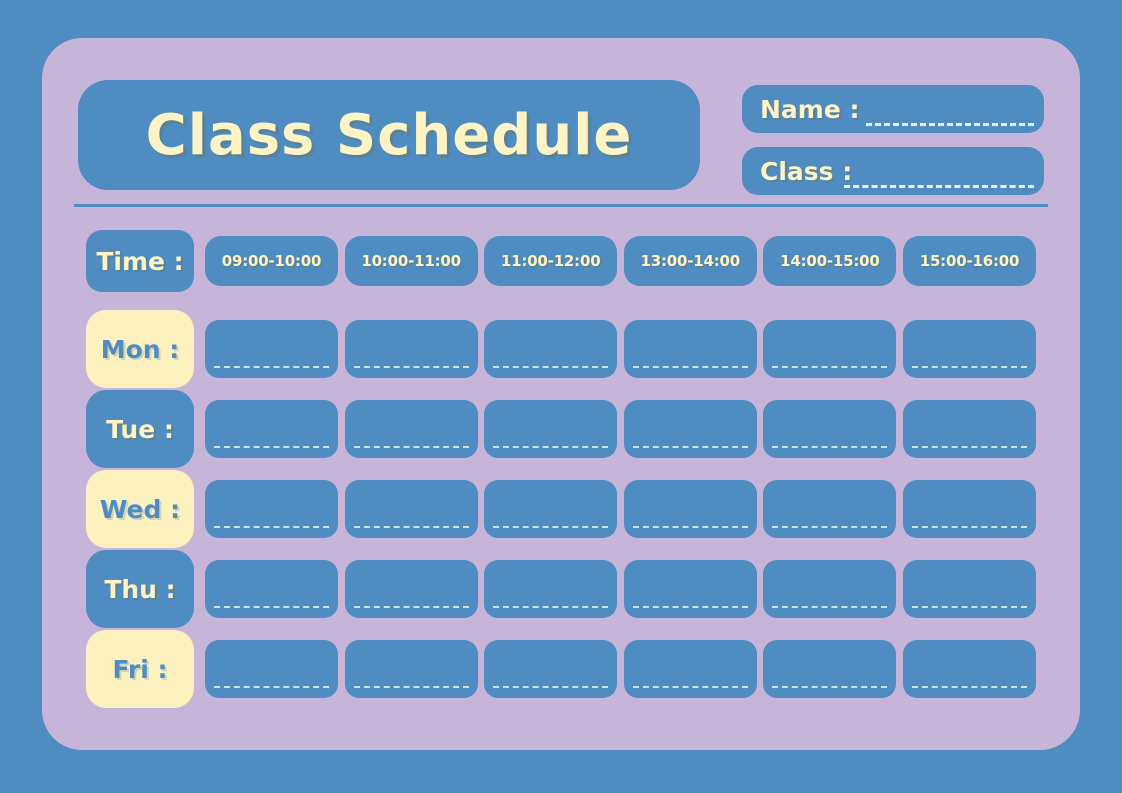 This screenshot has height=793, width=1122. I want to click on day-label-fri: Fri :, so click(140, 669).